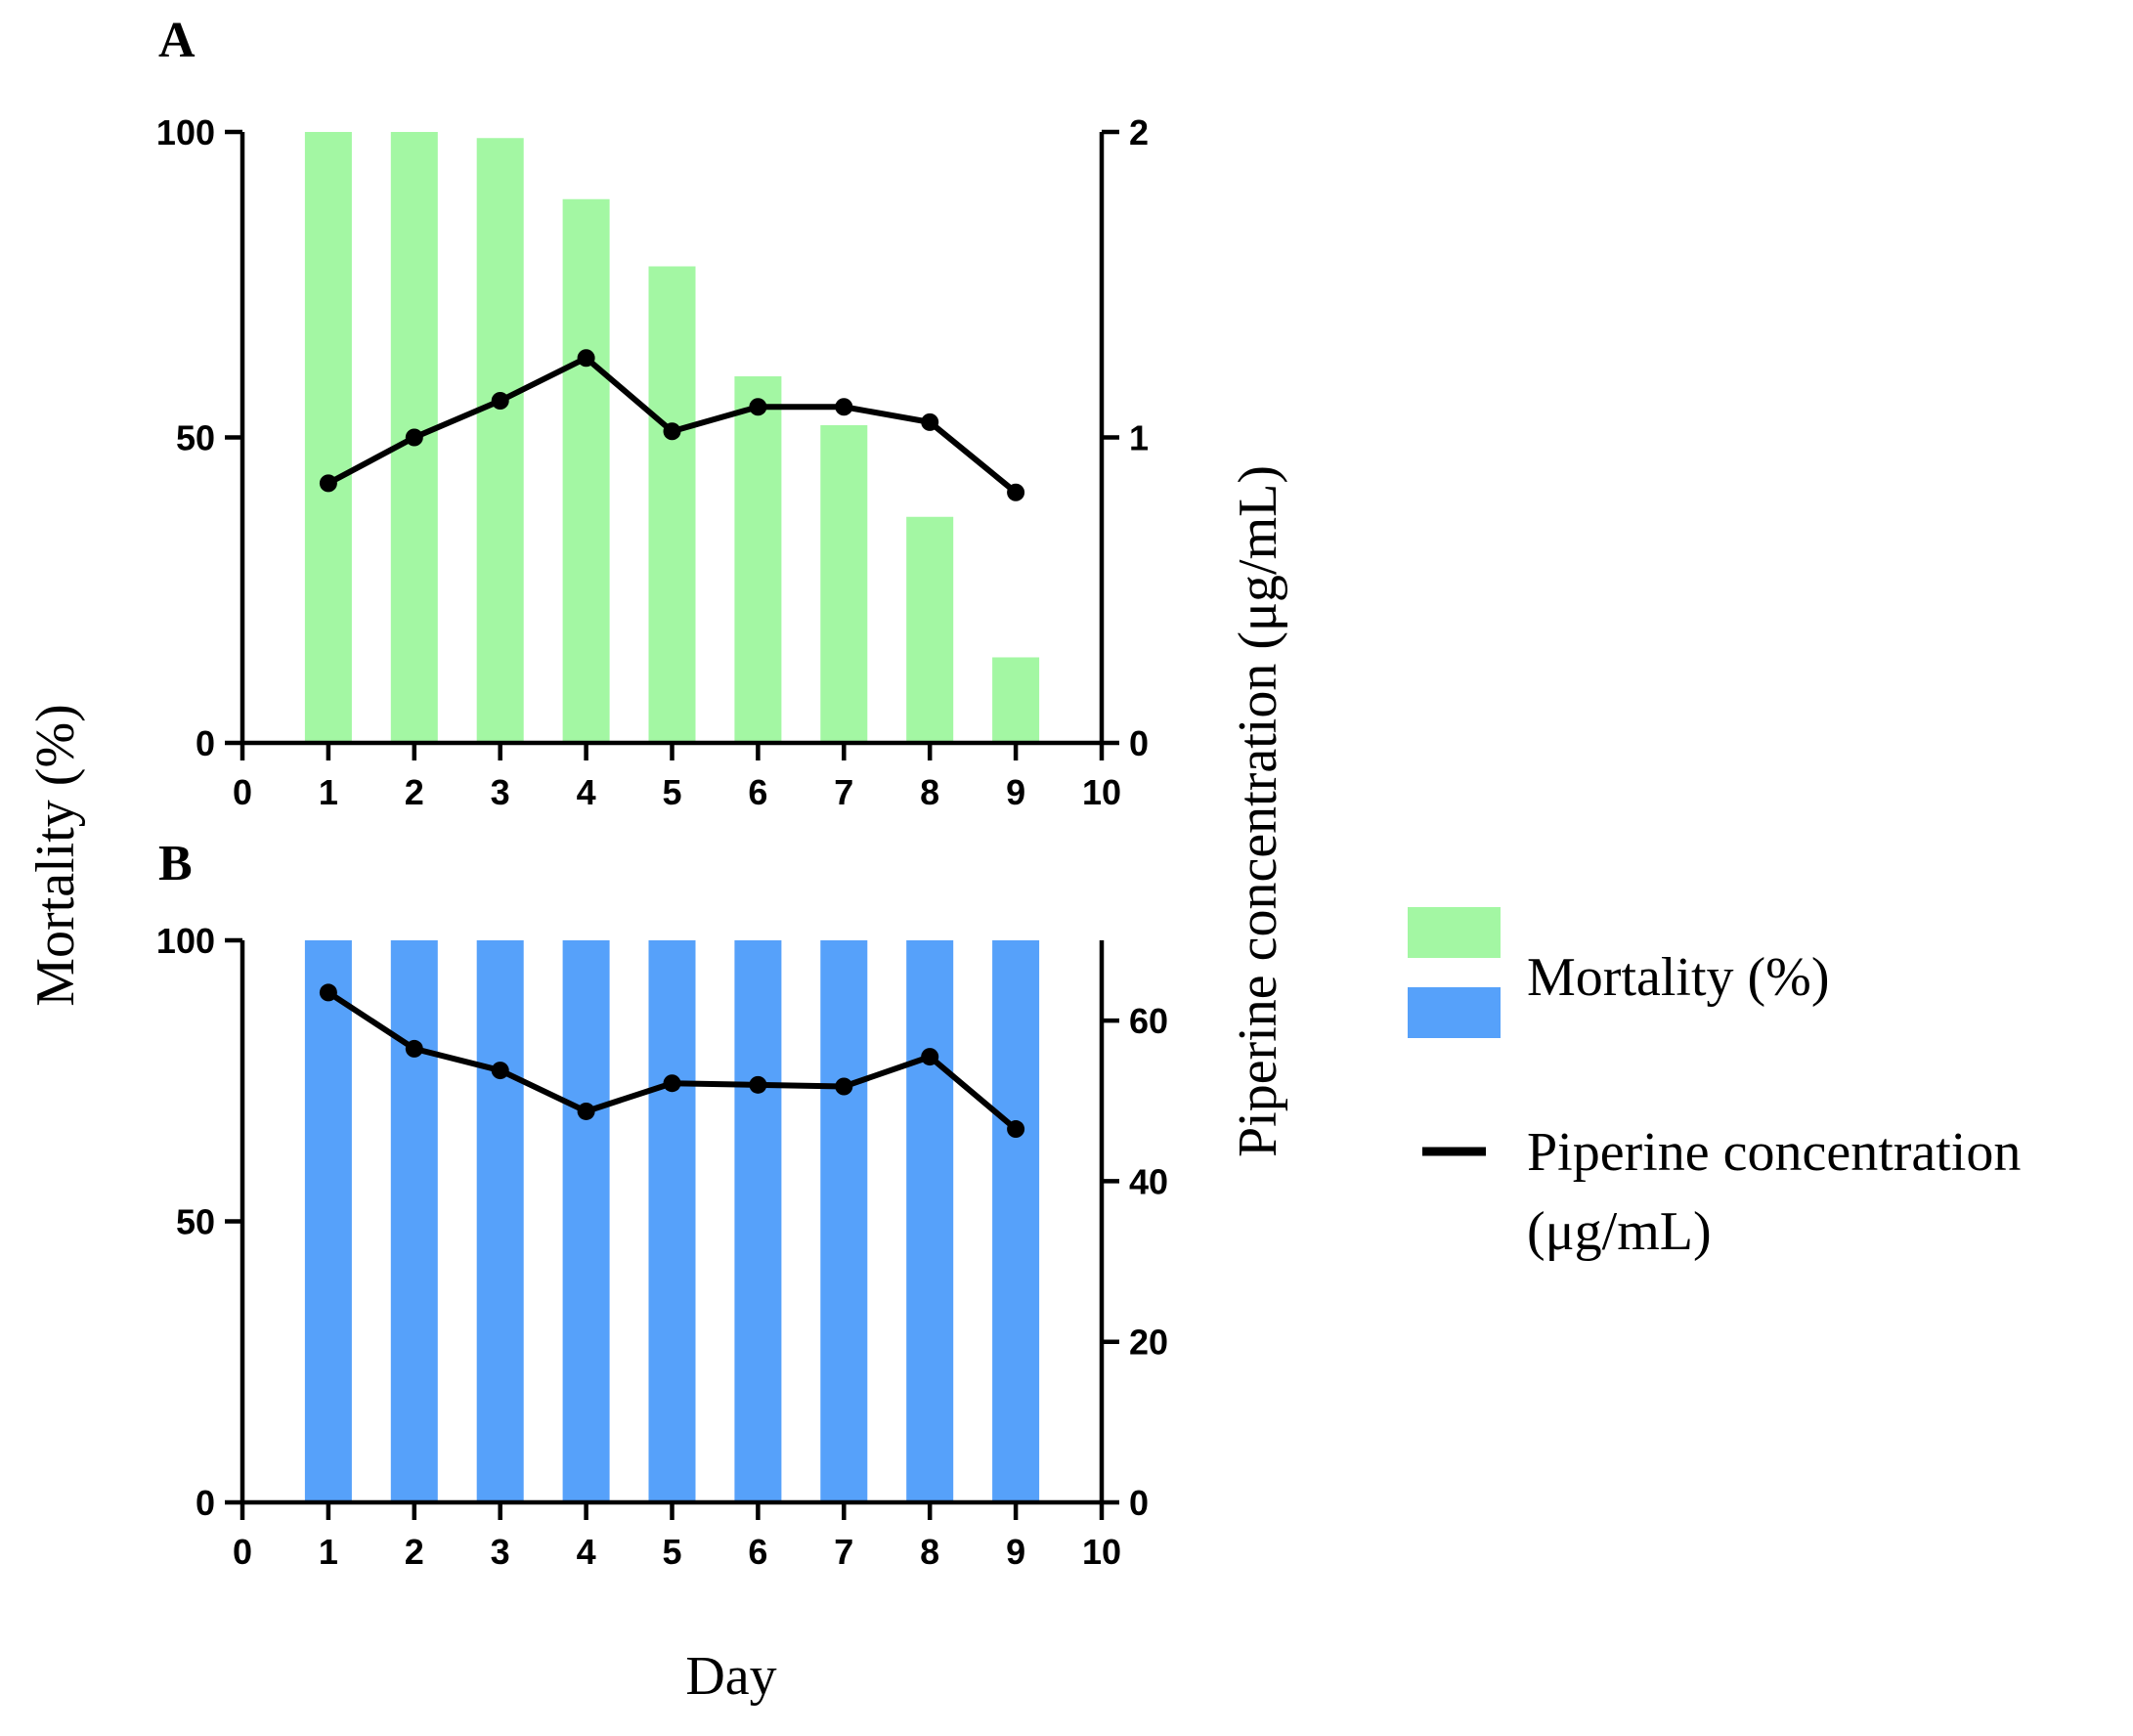 The image size is (2133, 1736). Describe the element at coordinates (757, 792) in the screenshot. I see `panel-a-x-tick-label-6: 6` at that location.